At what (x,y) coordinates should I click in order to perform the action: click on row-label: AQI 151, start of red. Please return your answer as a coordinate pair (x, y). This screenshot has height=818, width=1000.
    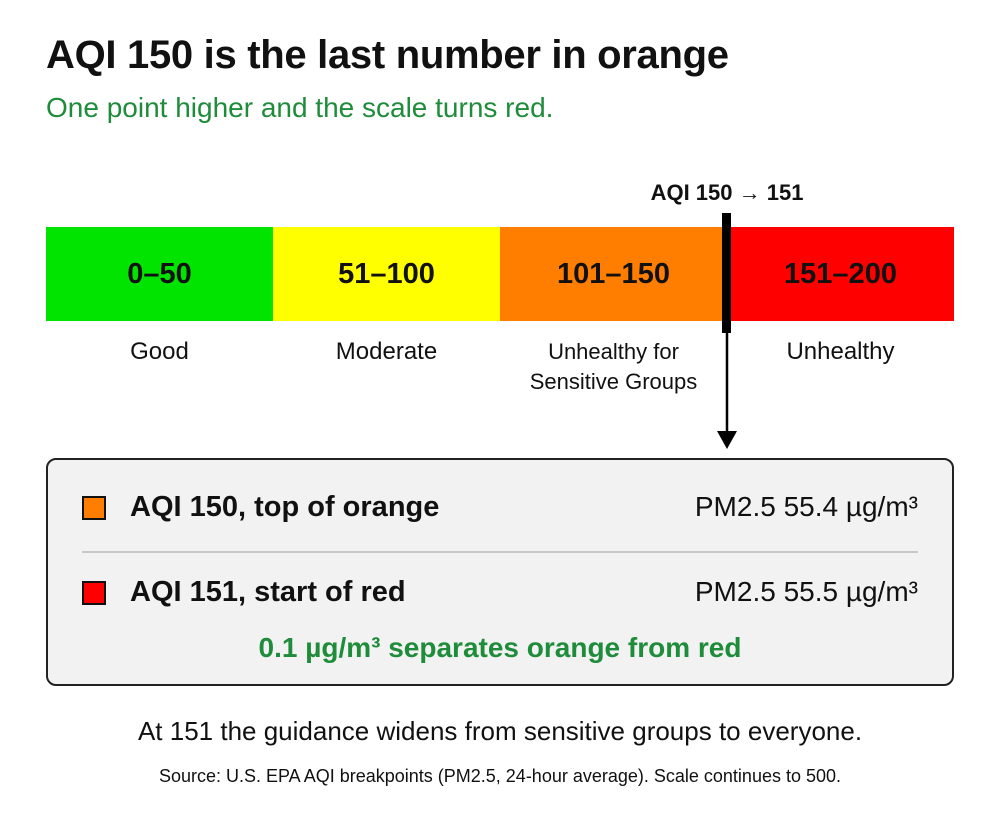
    Looking at the image, I should click on (268, 592).